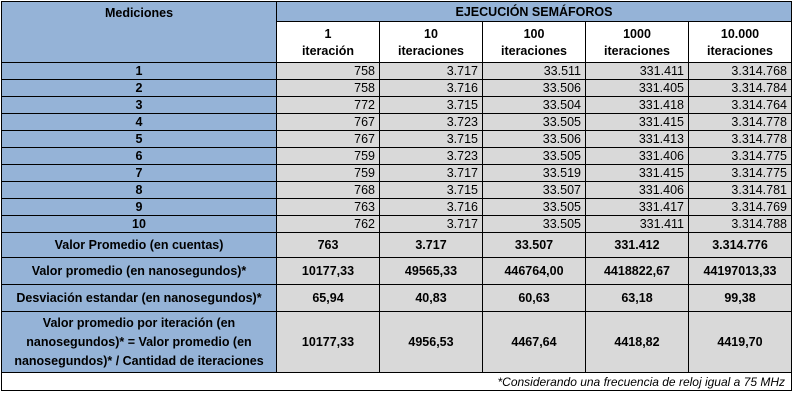  I want to click on table-cell: 768, so click(328, 190).